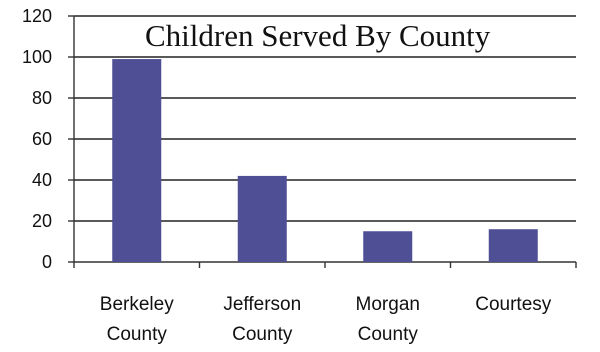  Describe the element at coordinates (318, 35) in the screenshot. I see `chart-title: Children Served By County` at that location.